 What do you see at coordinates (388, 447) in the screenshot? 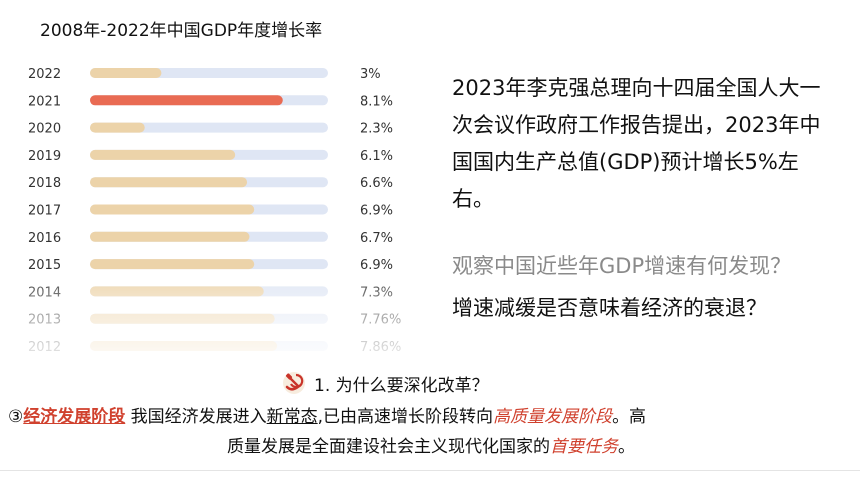
I see `paragraph-text: 质量发展是全面建设社会主义现代化国家的` at bounding box center [388, 447].